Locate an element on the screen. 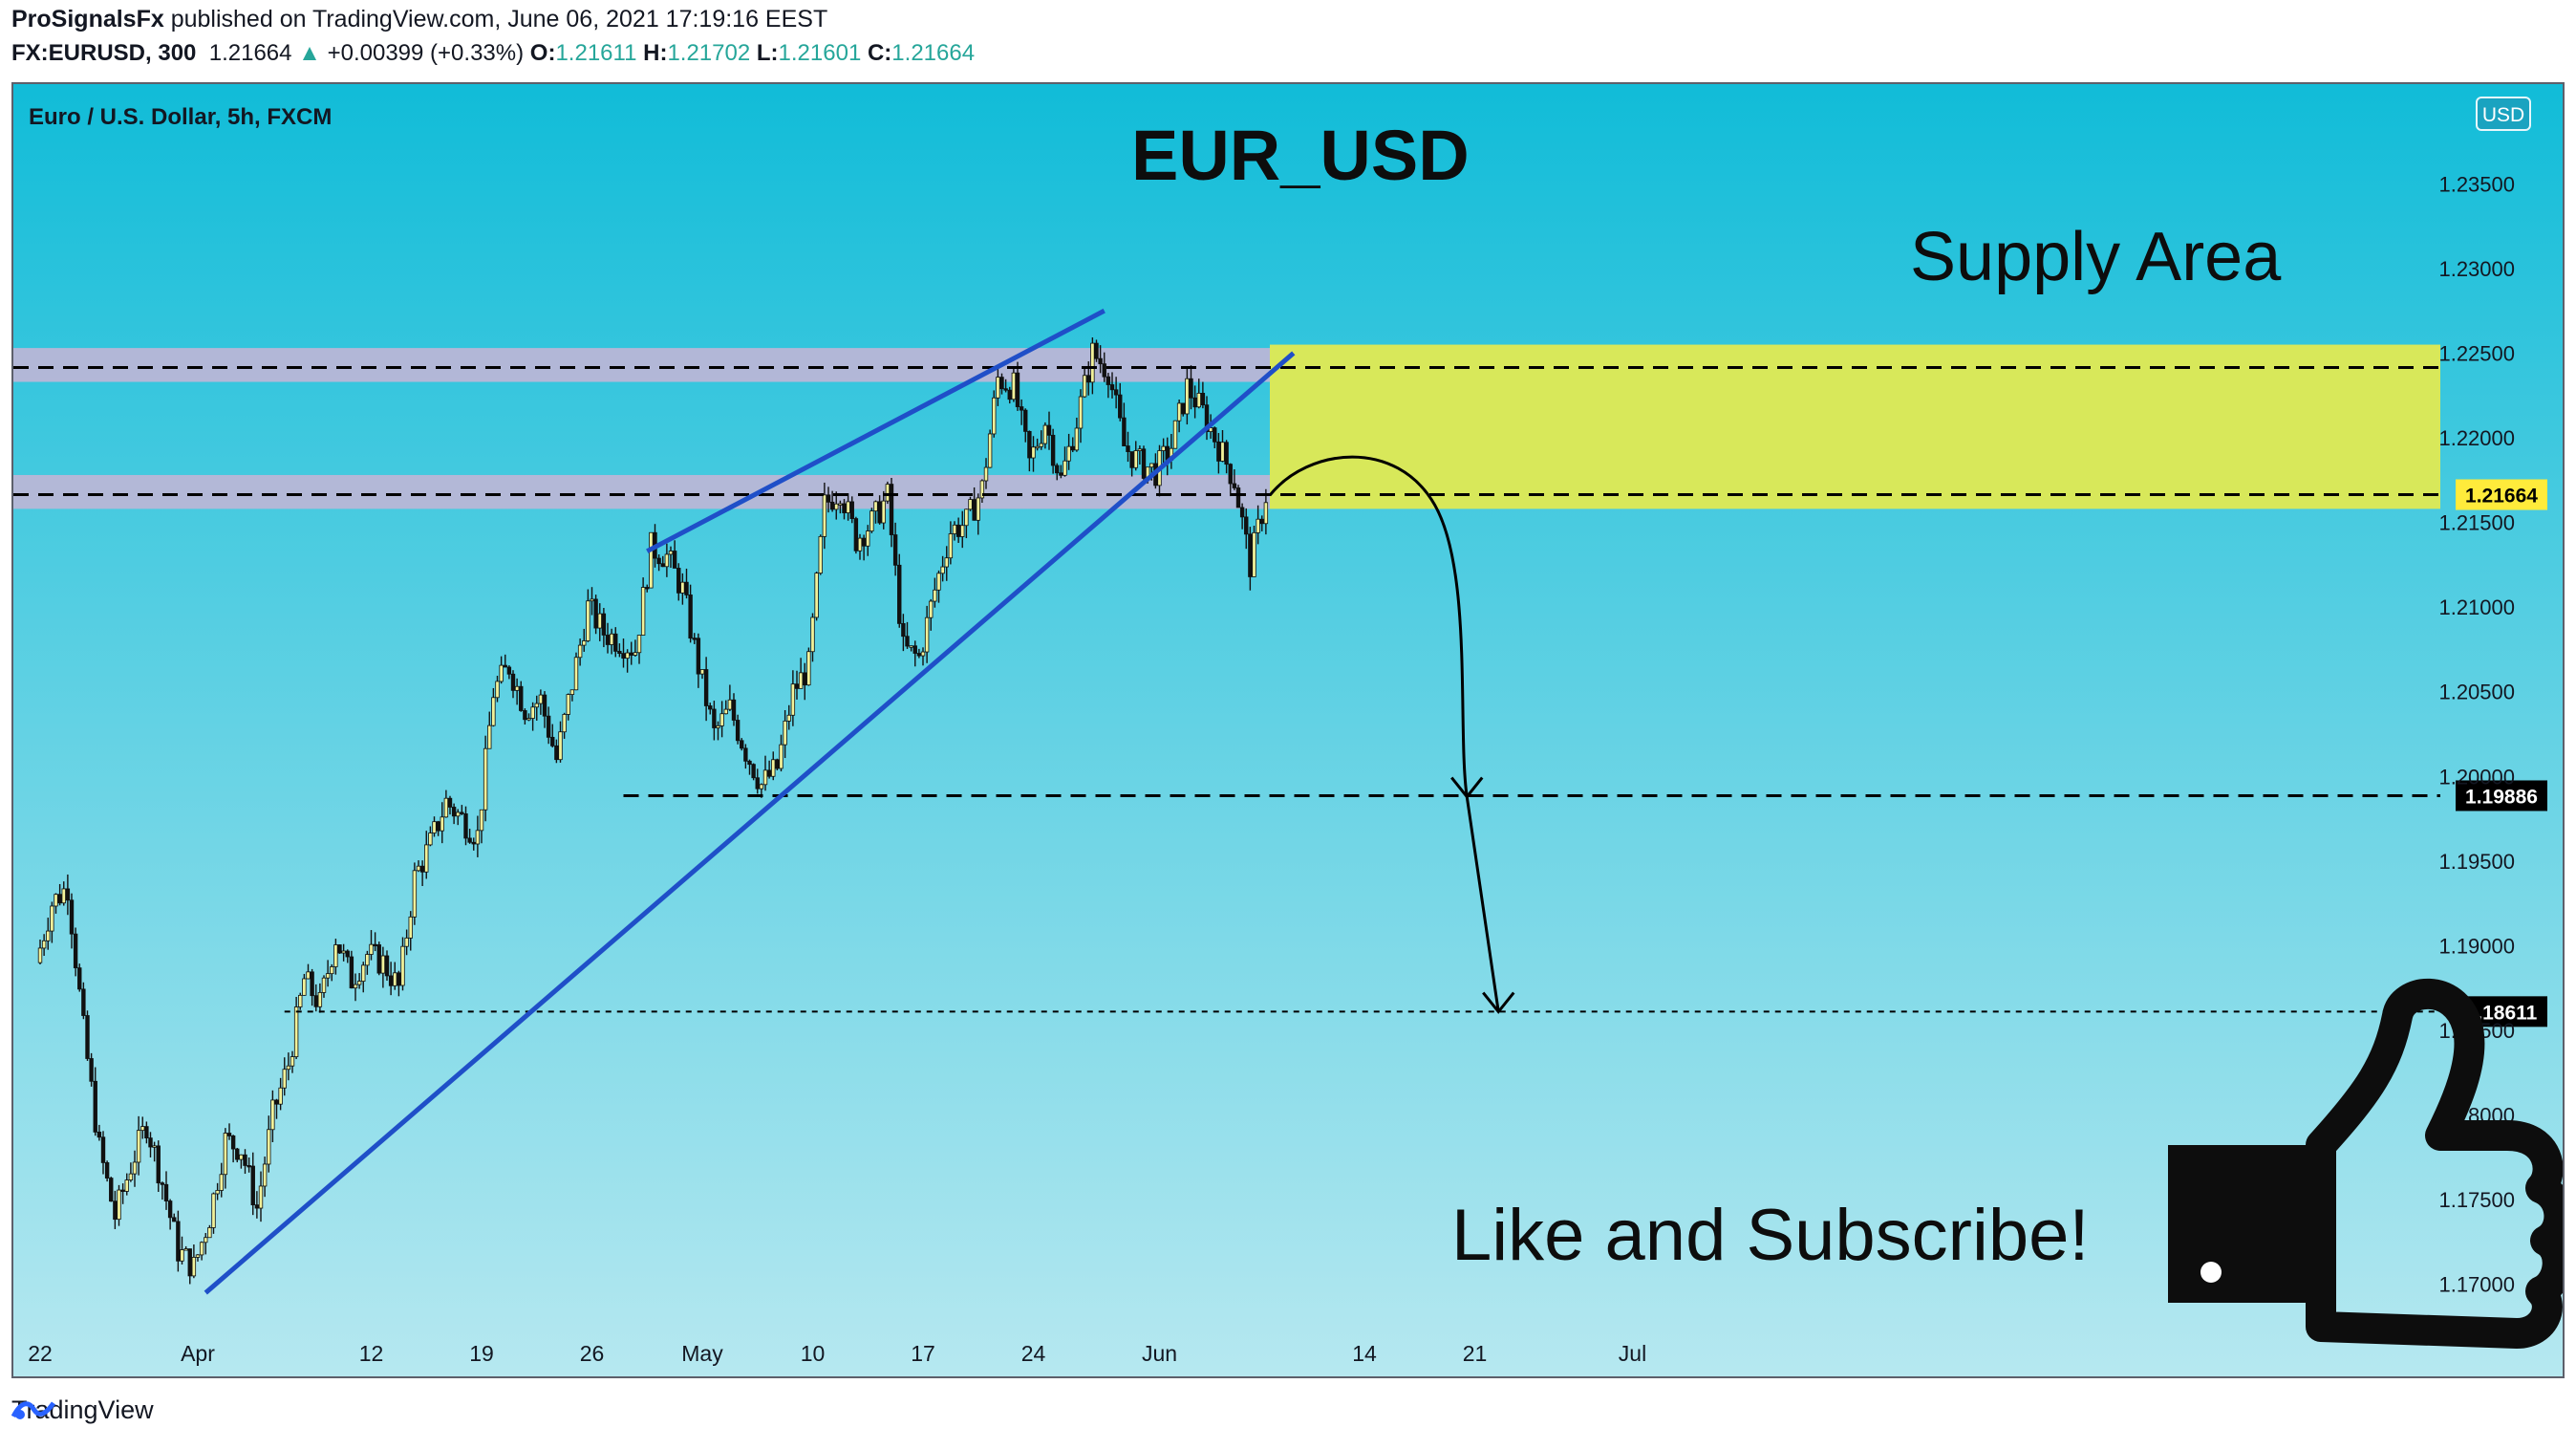 The width and height of the screenshot is (2576, 1449). symbol-label: FX:EURUSD, 300 is located at coordinates (104, 53).